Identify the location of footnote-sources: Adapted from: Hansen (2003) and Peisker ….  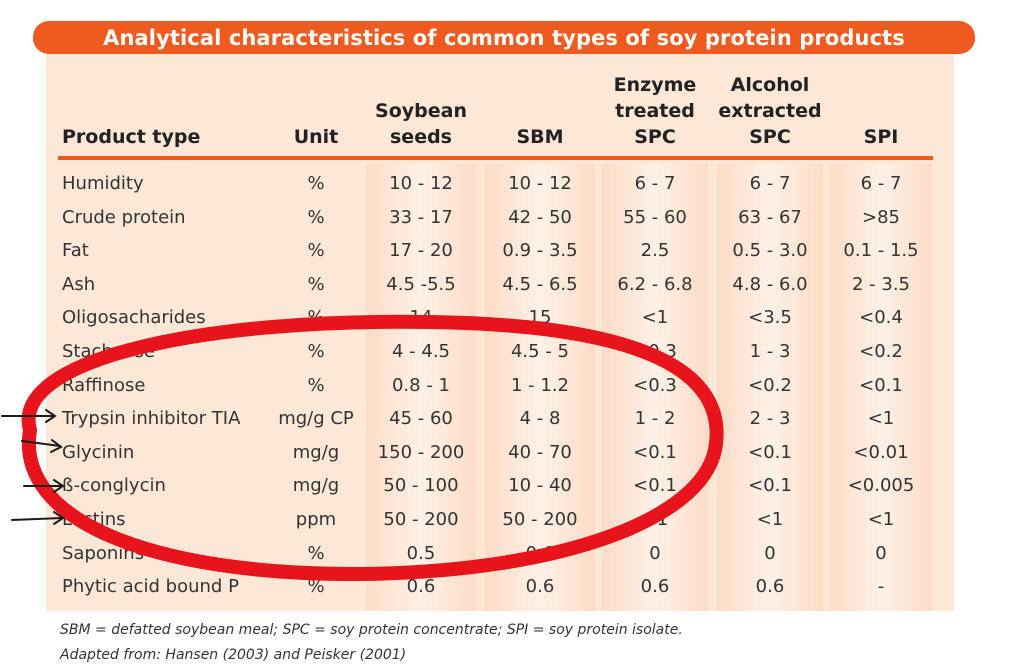
(233, 655).